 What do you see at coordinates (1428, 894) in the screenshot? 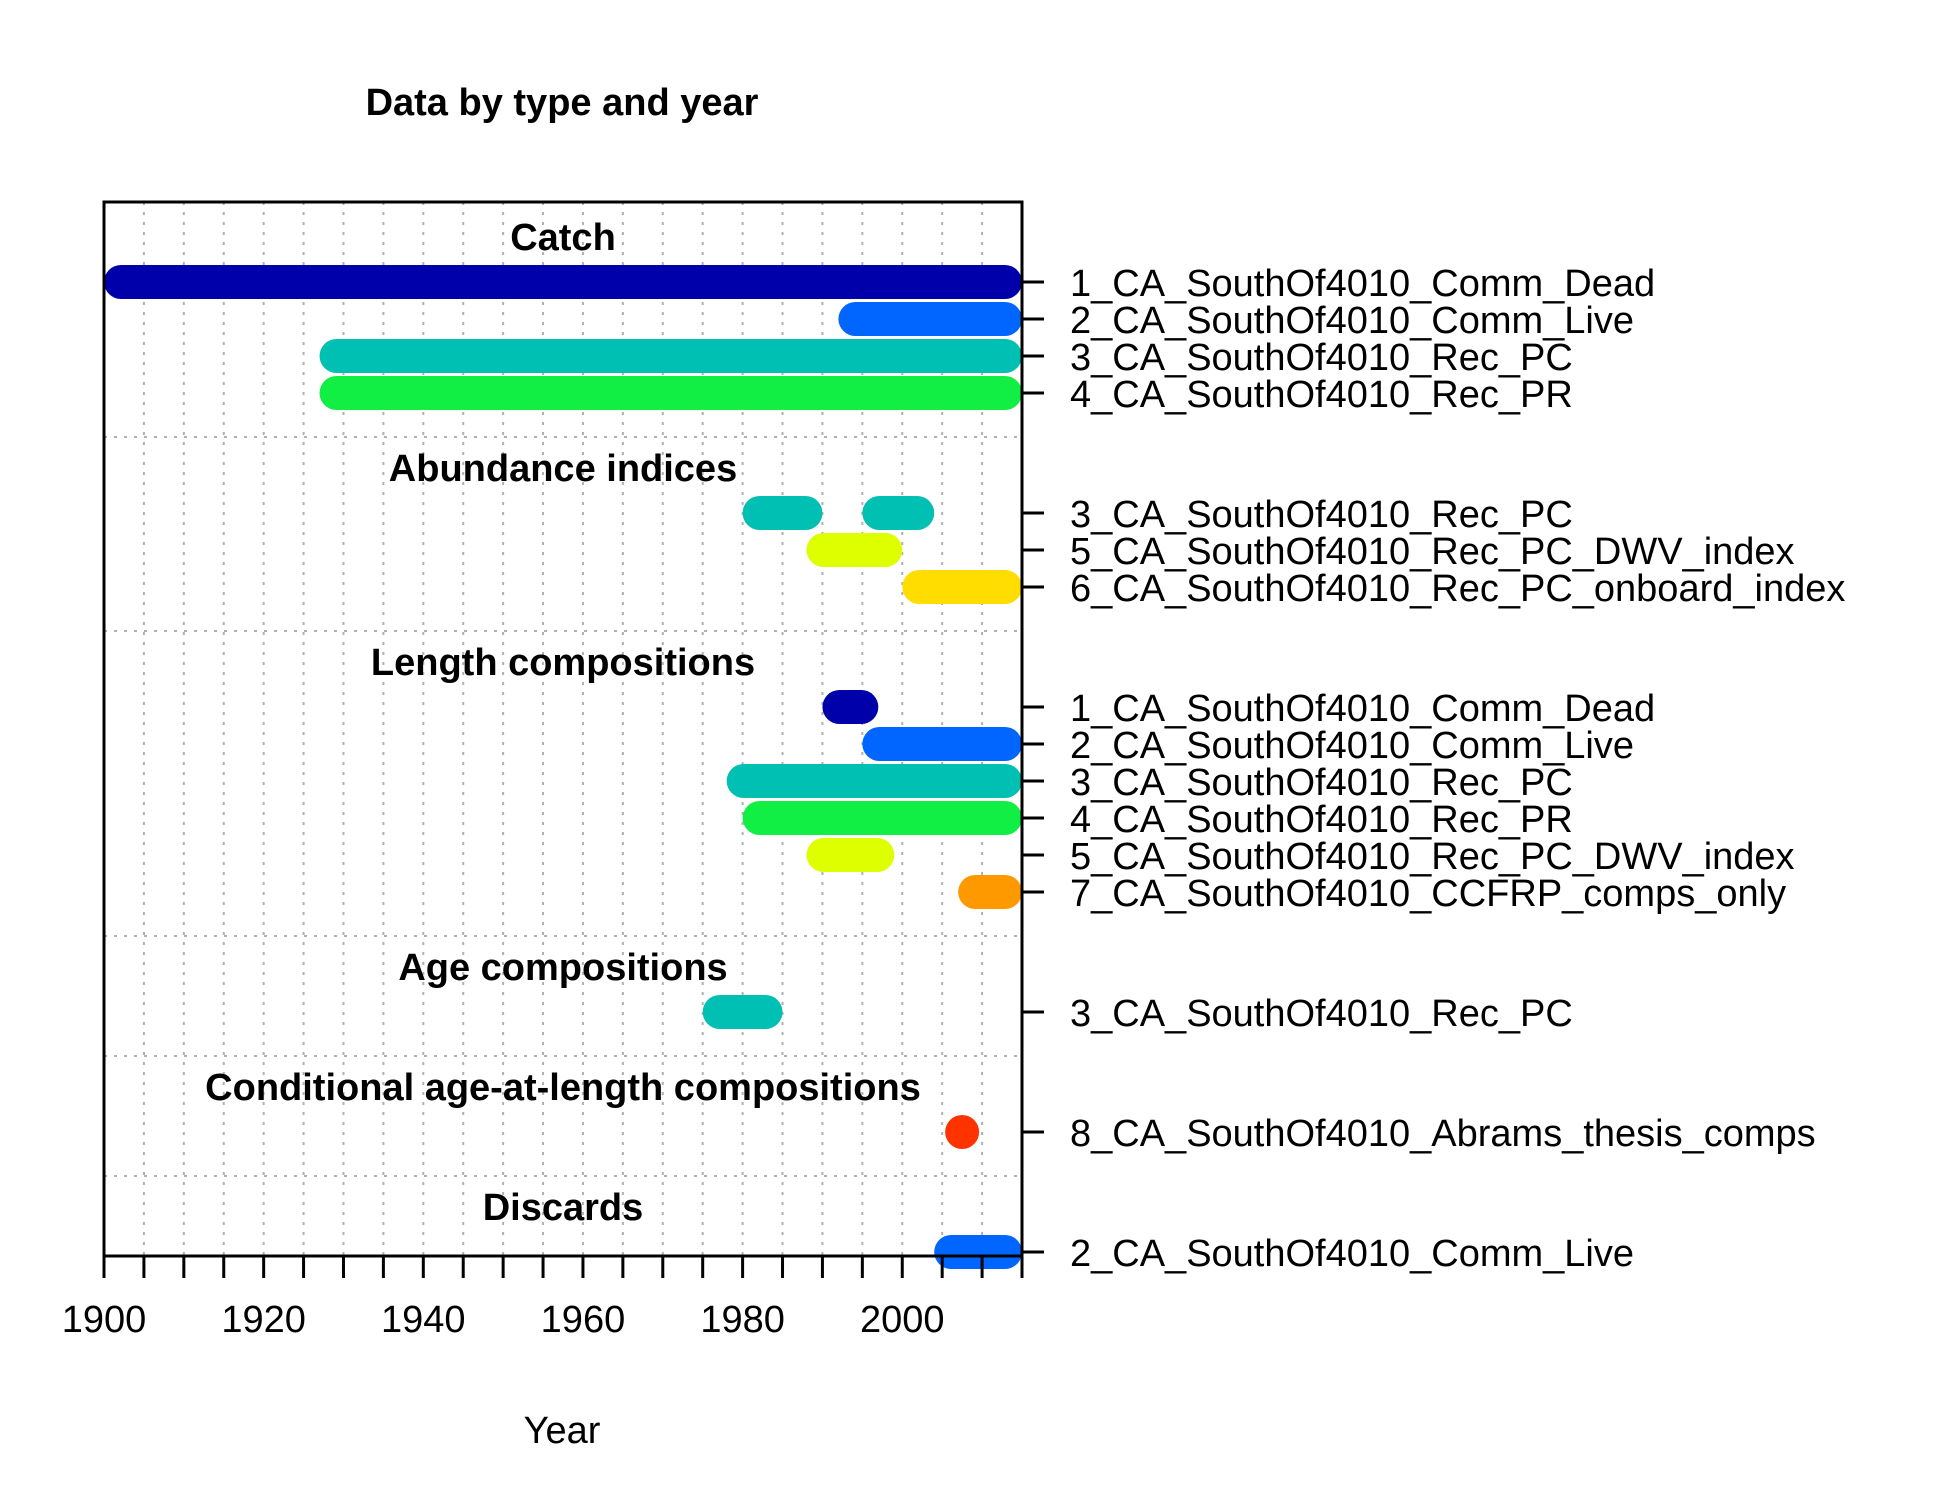
I see `fleet-label: 7_CA_SouthOf4010_CCFRP_comps_only` at bounding box center [1428, 894].